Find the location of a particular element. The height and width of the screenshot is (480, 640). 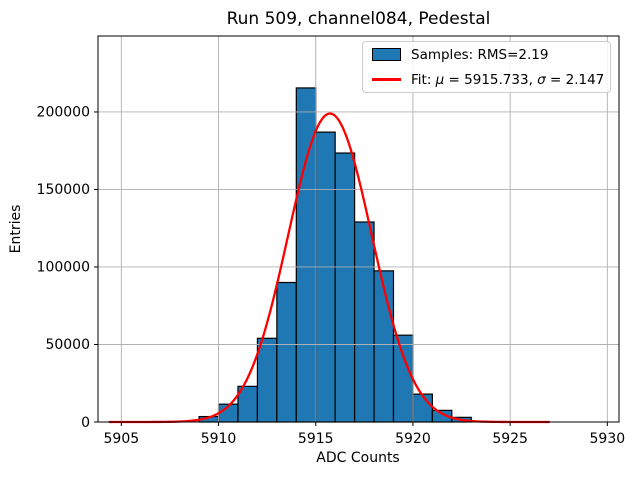

legend-samples-label: Samples: RMS=2.19 is located at coordinates (480, 54).